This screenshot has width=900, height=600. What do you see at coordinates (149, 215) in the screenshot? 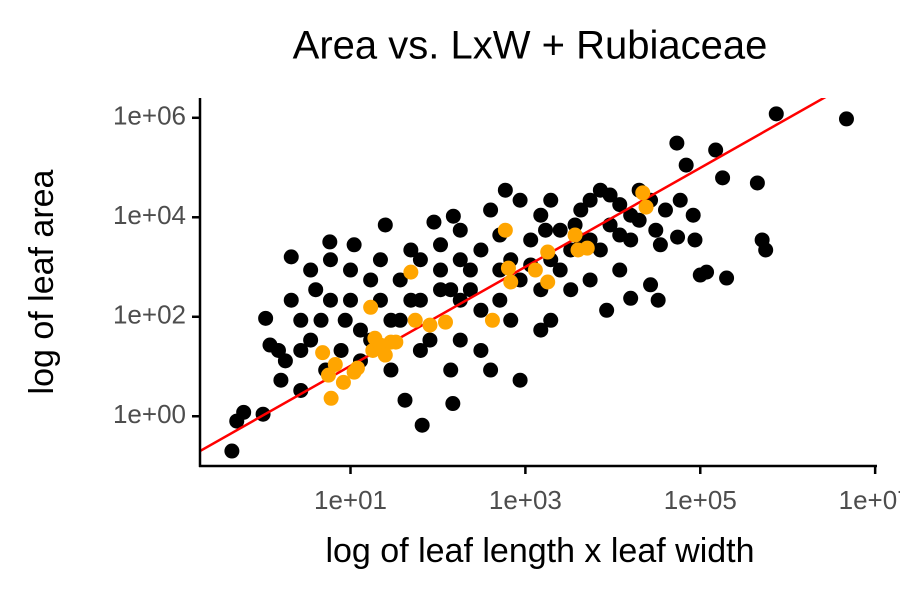
I see `y-tick-label: 1e+04` at bounding box center [149, 215].